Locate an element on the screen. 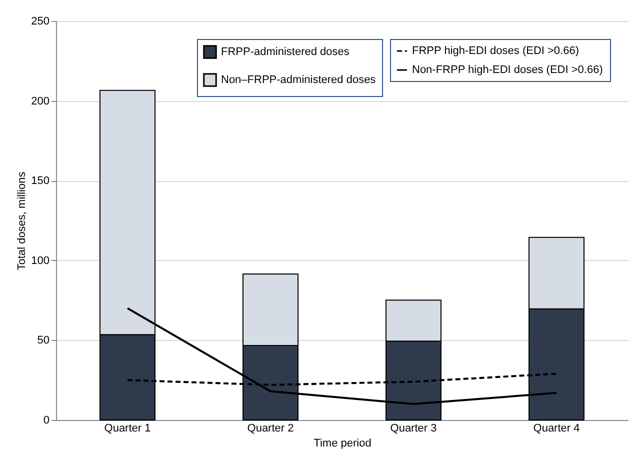 The width and height of the screenshot is (643, 463). x-axis-title: Time period is located at coordinates (343, 444).